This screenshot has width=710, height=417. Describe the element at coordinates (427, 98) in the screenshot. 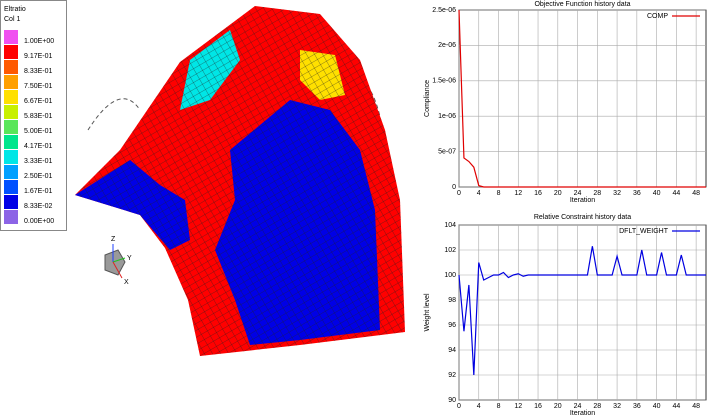

I see `y-axis-label: Compliance` at that location.